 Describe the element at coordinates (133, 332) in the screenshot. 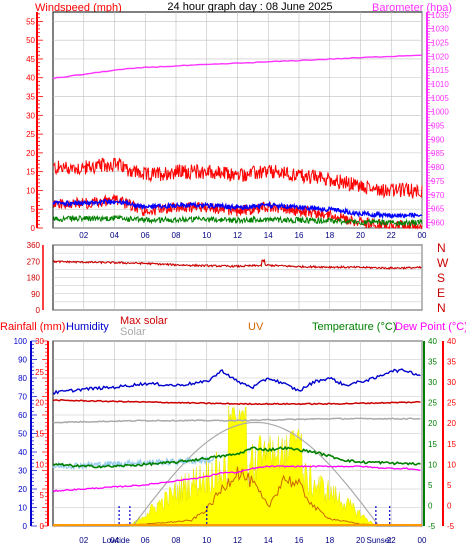

I see `solar-label: Solar` at that location.